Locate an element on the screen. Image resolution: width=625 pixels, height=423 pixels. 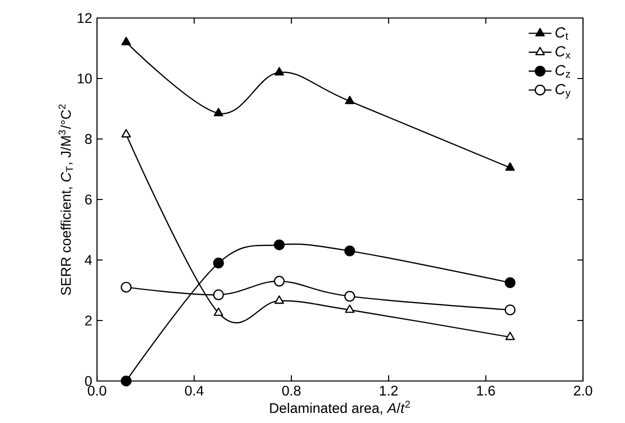
legend-label: C$_{z}$ is located at coordinates (563, 71).